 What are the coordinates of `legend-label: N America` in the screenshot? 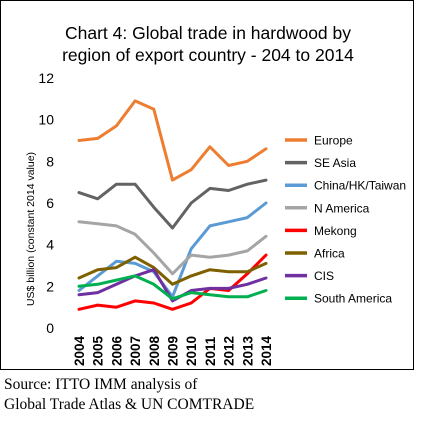 It's located at (342, 208).